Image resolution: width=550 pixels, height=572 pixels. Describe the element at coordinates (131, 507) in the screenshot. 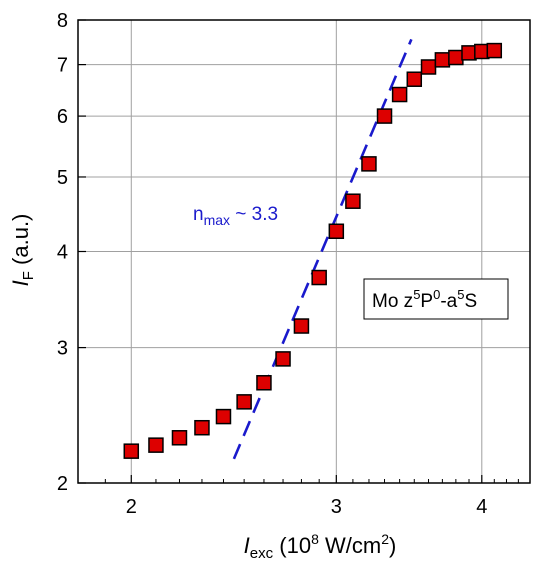

I see `x-tick-label: 2` at that location.